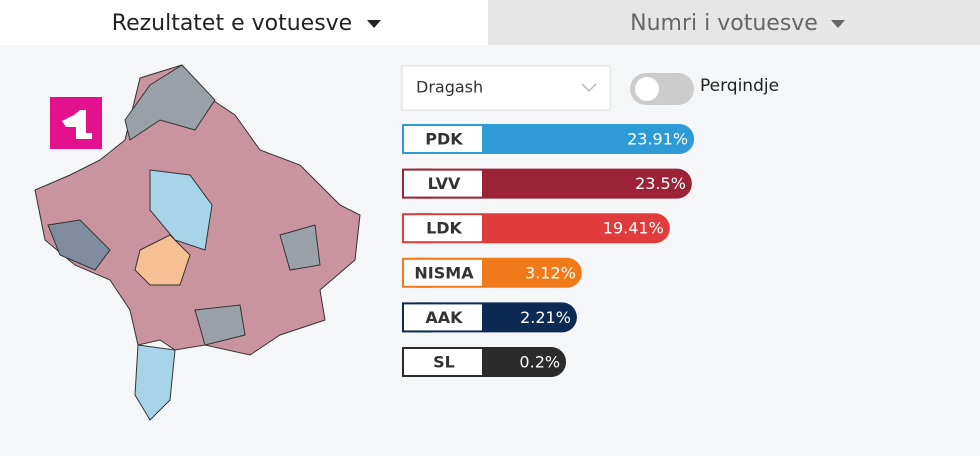  What do you see at coordinates (633, 228) in the screenshot?
I see `value-label: 19.41%` at bounding box center [633, 228].